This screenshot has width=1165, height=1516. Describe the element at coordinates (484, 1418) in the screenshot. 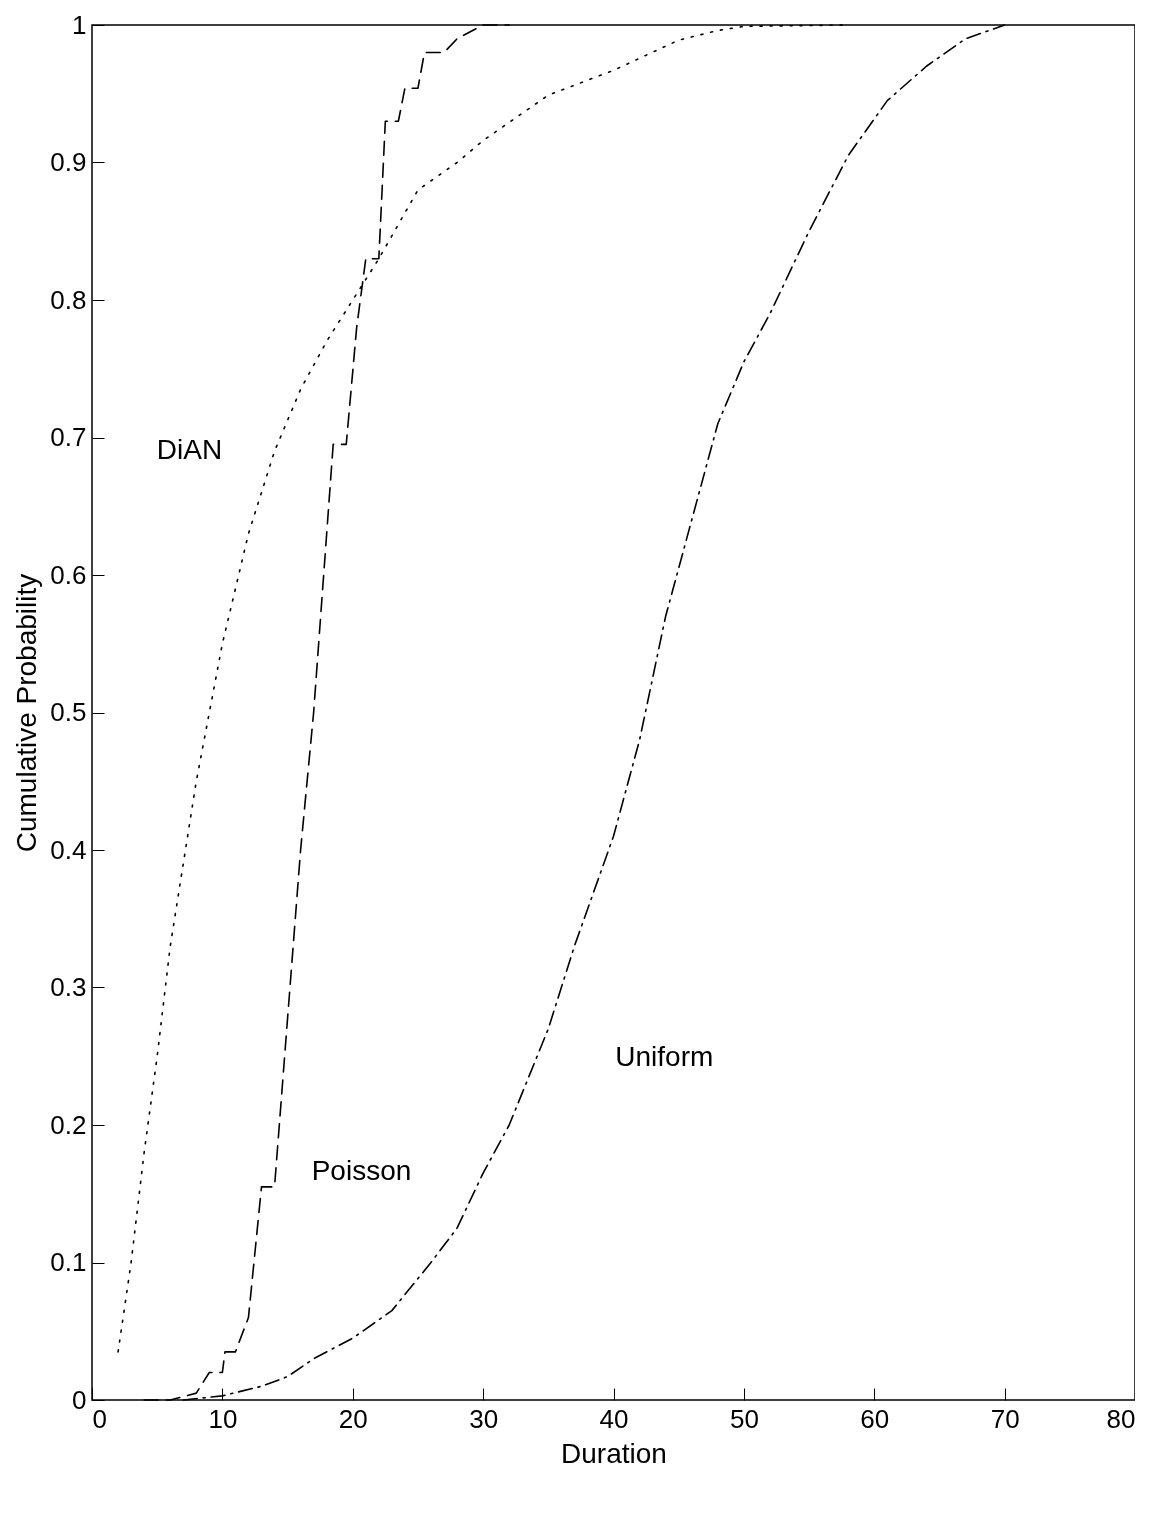

I see `x-tick-label: 30` at that location.